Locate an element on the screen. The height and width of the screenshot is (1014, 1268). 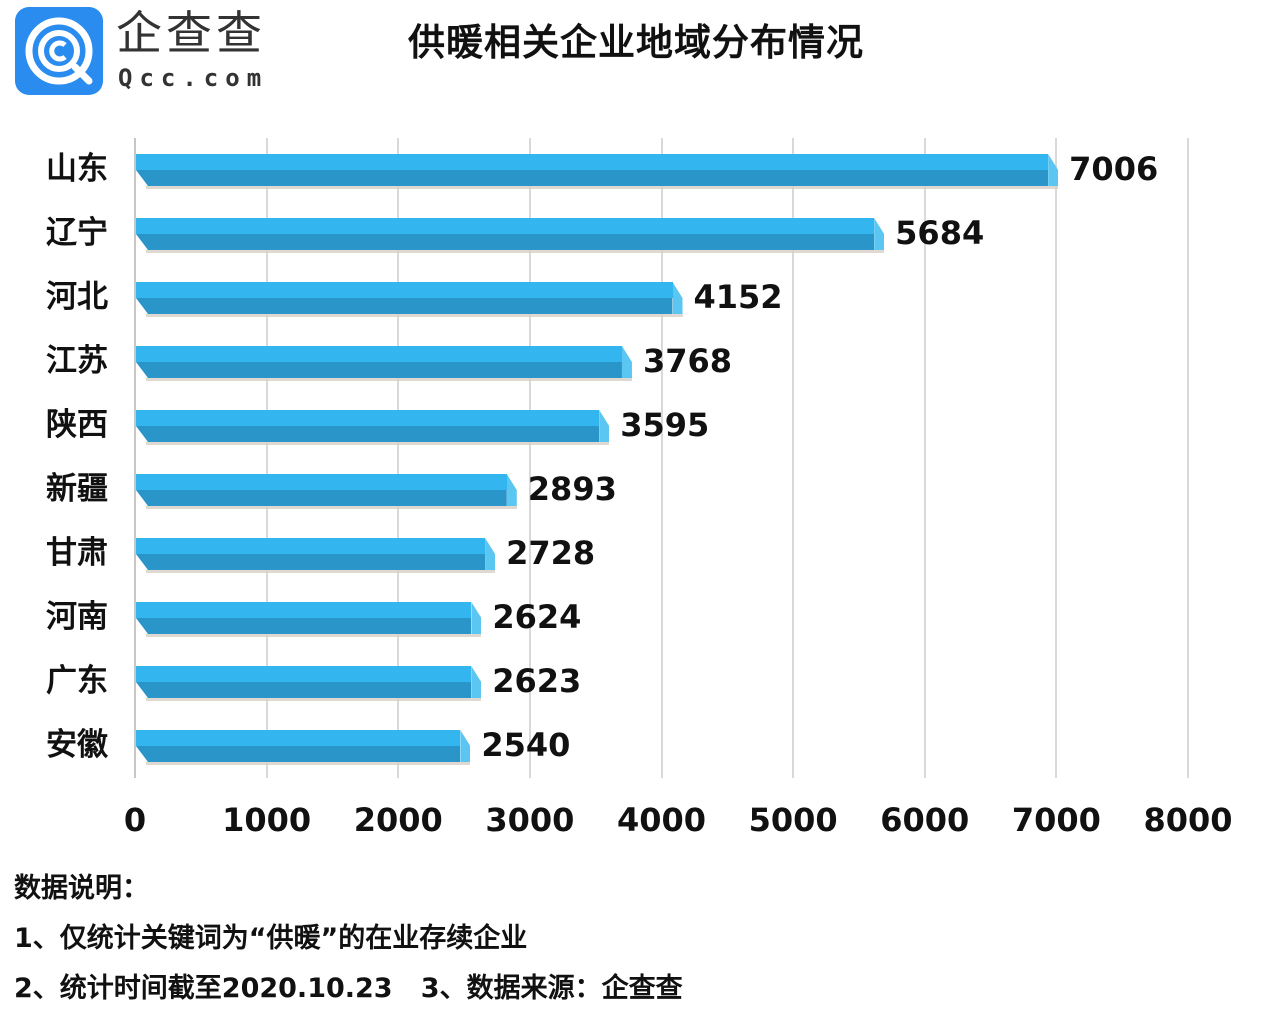
value-label: 2728 is located at coordinates (551, 553).